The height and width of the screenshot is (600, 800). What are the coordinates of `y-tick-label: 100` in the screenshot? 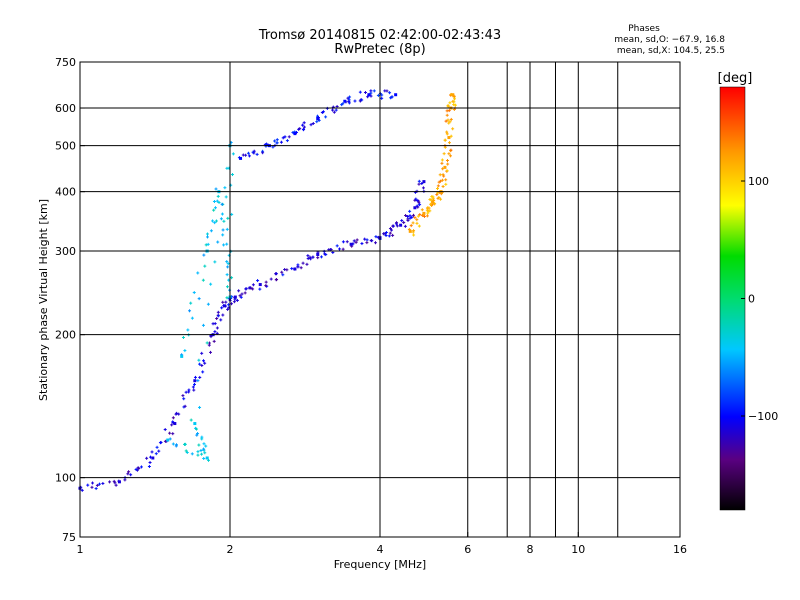 It's located at (65, 478).